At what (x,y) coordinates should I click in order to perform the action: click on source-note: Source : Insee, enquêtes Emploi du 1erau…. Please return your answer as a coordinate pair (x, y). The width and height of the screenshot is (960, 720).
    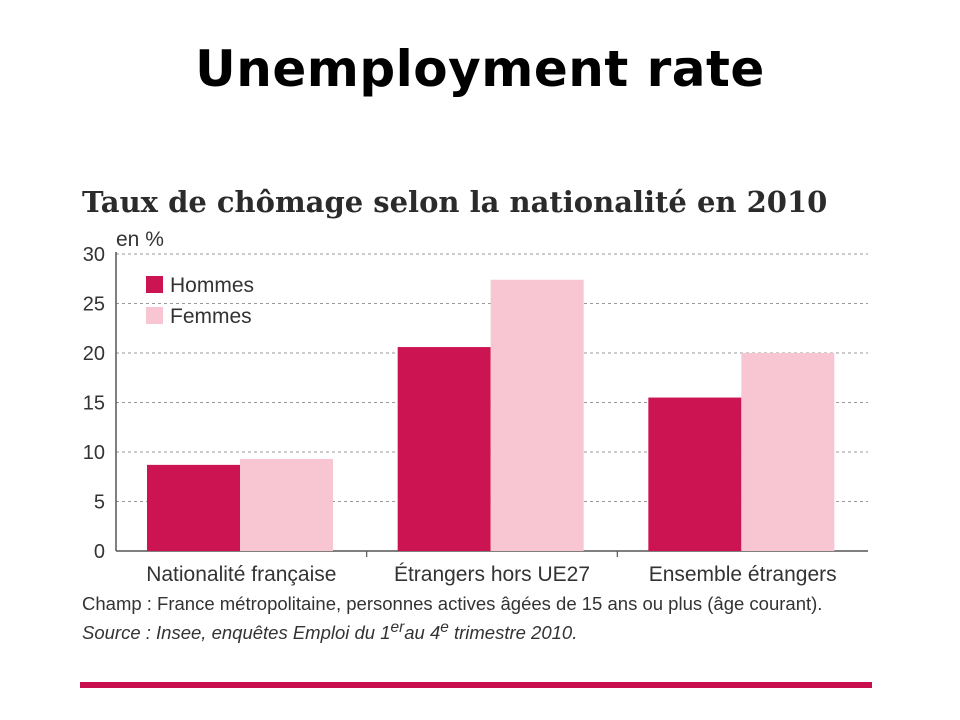
    Looking at the image, I should click on (476, 630).